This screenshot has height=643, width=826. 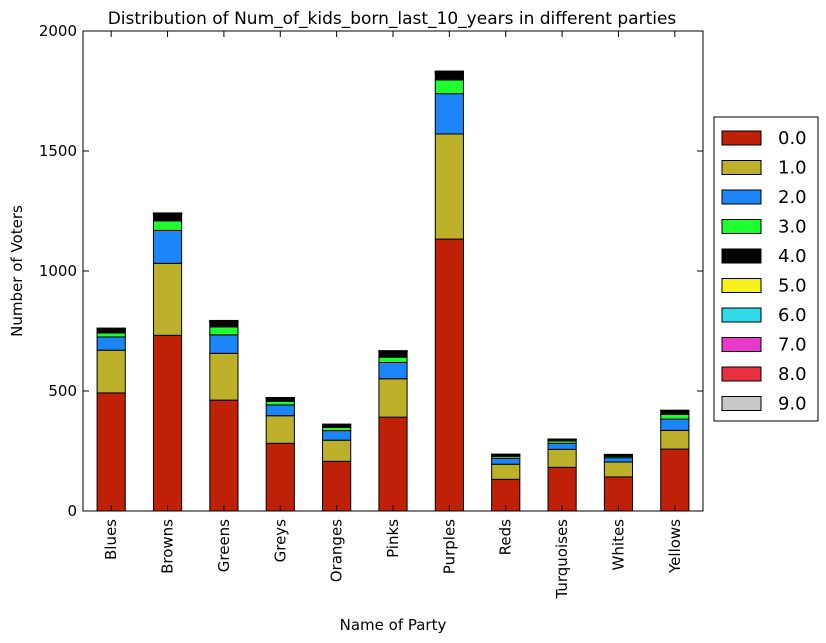 What do you see at coordinates (111, 539) in the screenshot?
I see `x-tick-label: Blues` at bounding box center [111, 539].